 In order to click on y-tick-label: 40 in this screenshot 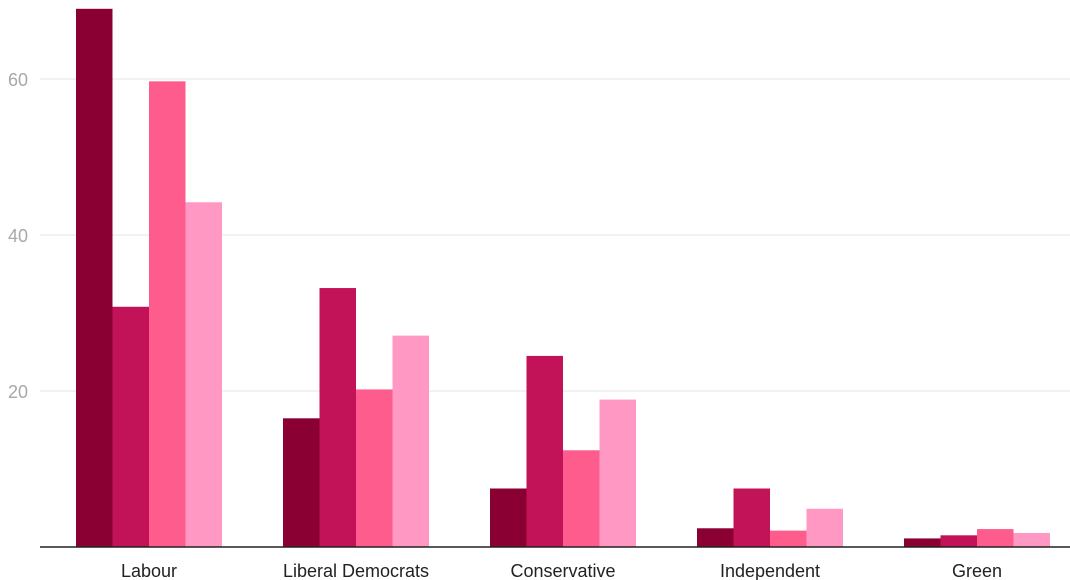, I will do `click(18, 236)`.